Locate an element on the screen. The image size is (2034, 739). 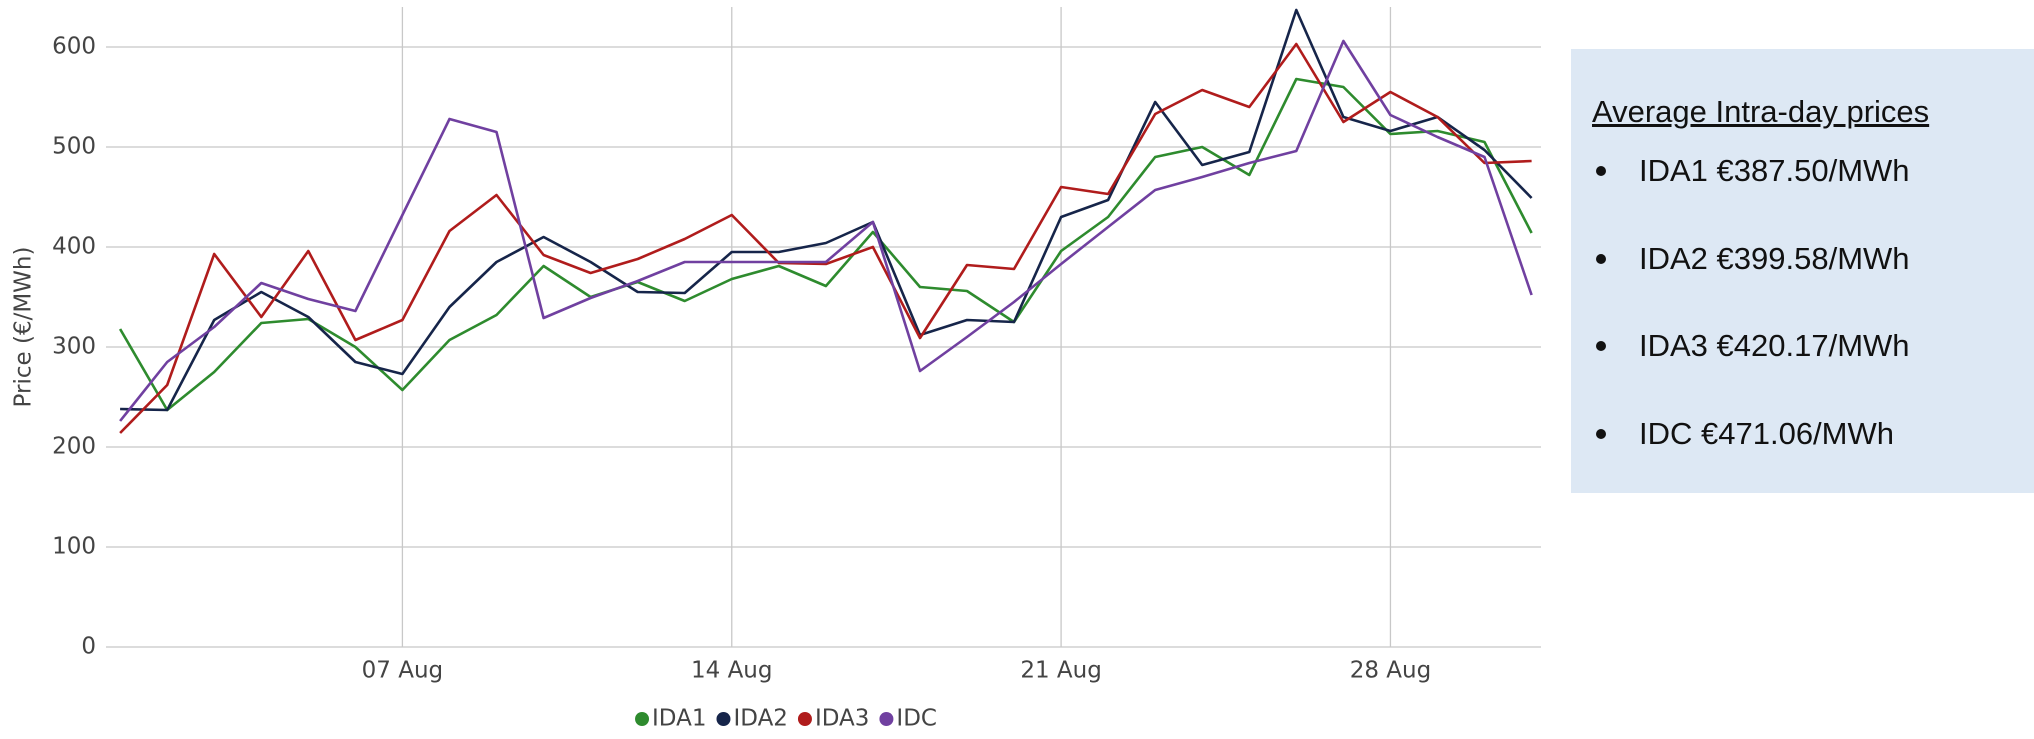
x-tick-label: 21 Aug is located at coordinates (1061, 671).